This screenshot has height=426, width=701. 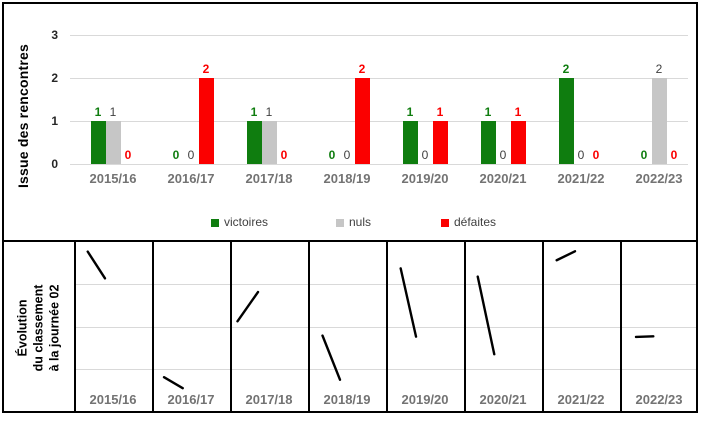 I want to click on ranking-cell: 2015/16, so click(x=113, y=327).